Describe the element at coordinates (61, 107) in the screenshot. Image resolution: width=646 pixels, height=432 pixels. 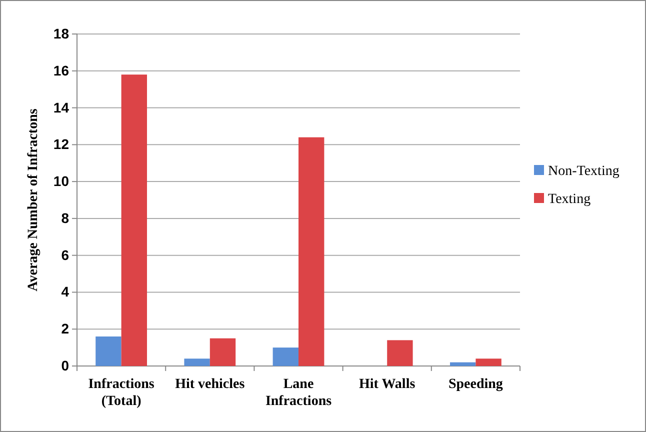
I see `y-tick-label: 14` at that location.